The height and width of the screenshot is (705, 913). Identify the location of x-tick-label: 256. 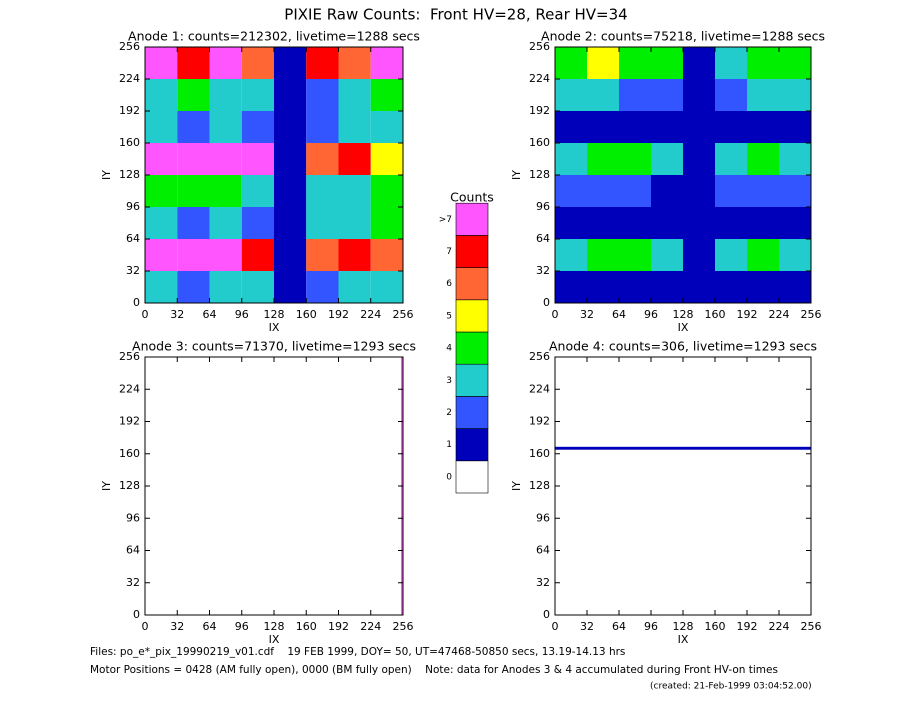
(403, 314).